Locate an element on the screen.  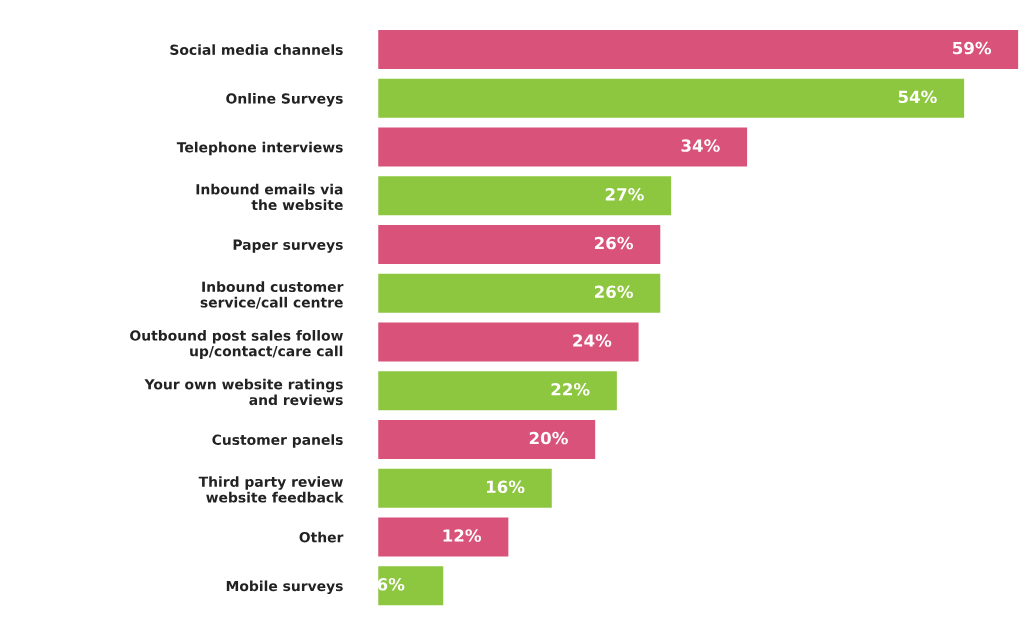
y-tick-label: Customer panels is located at coordinates (277, 441).